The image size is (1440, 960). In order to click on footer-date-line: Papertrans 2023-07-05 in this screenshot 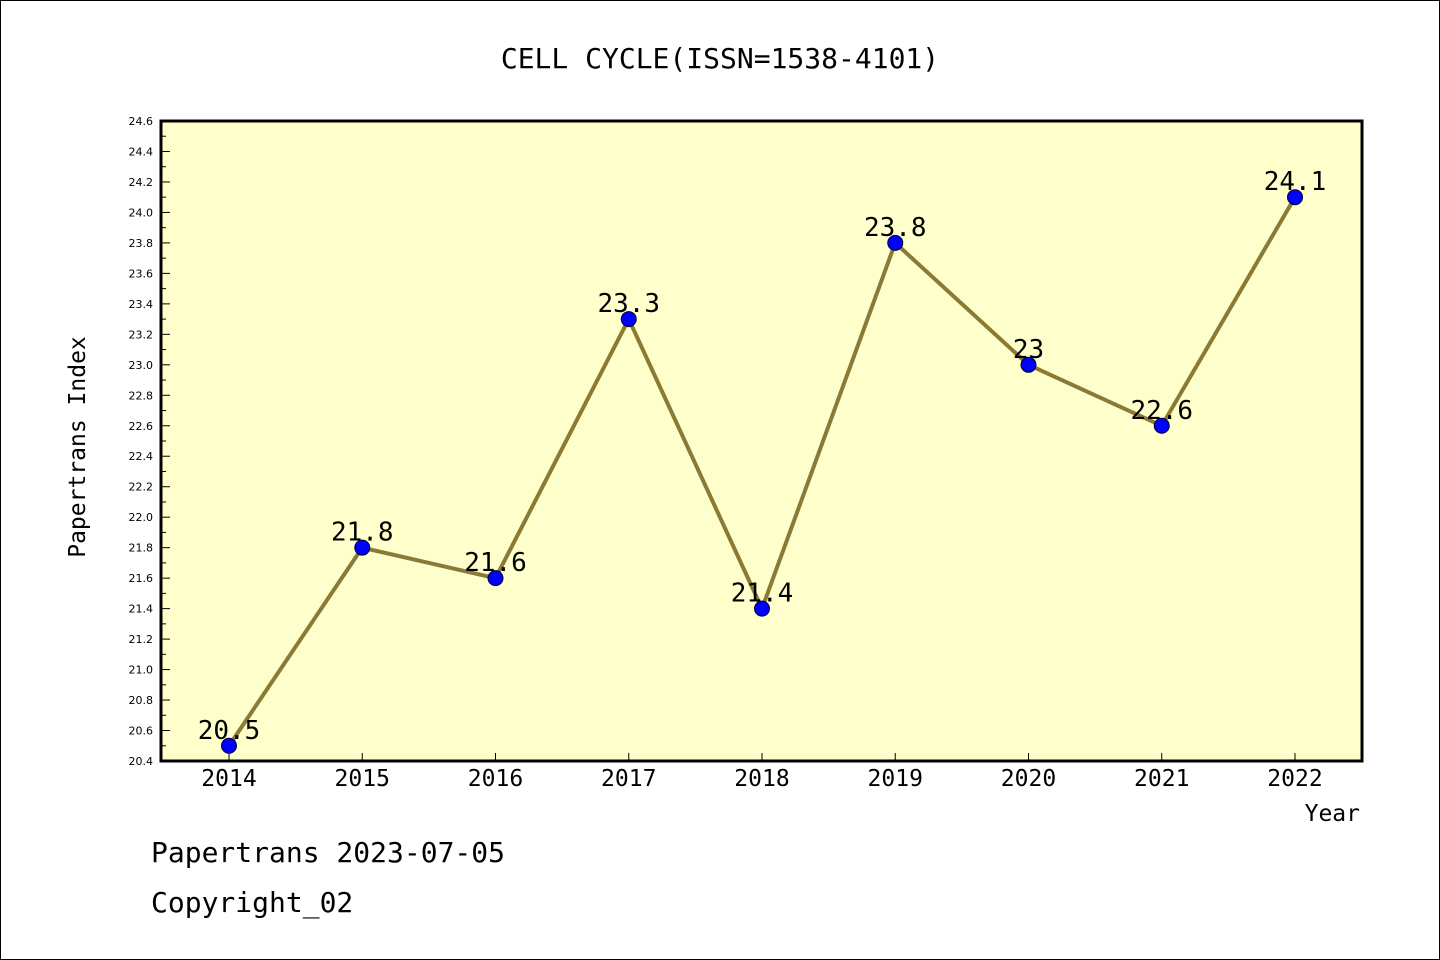, I will do `click(328, 852)`.